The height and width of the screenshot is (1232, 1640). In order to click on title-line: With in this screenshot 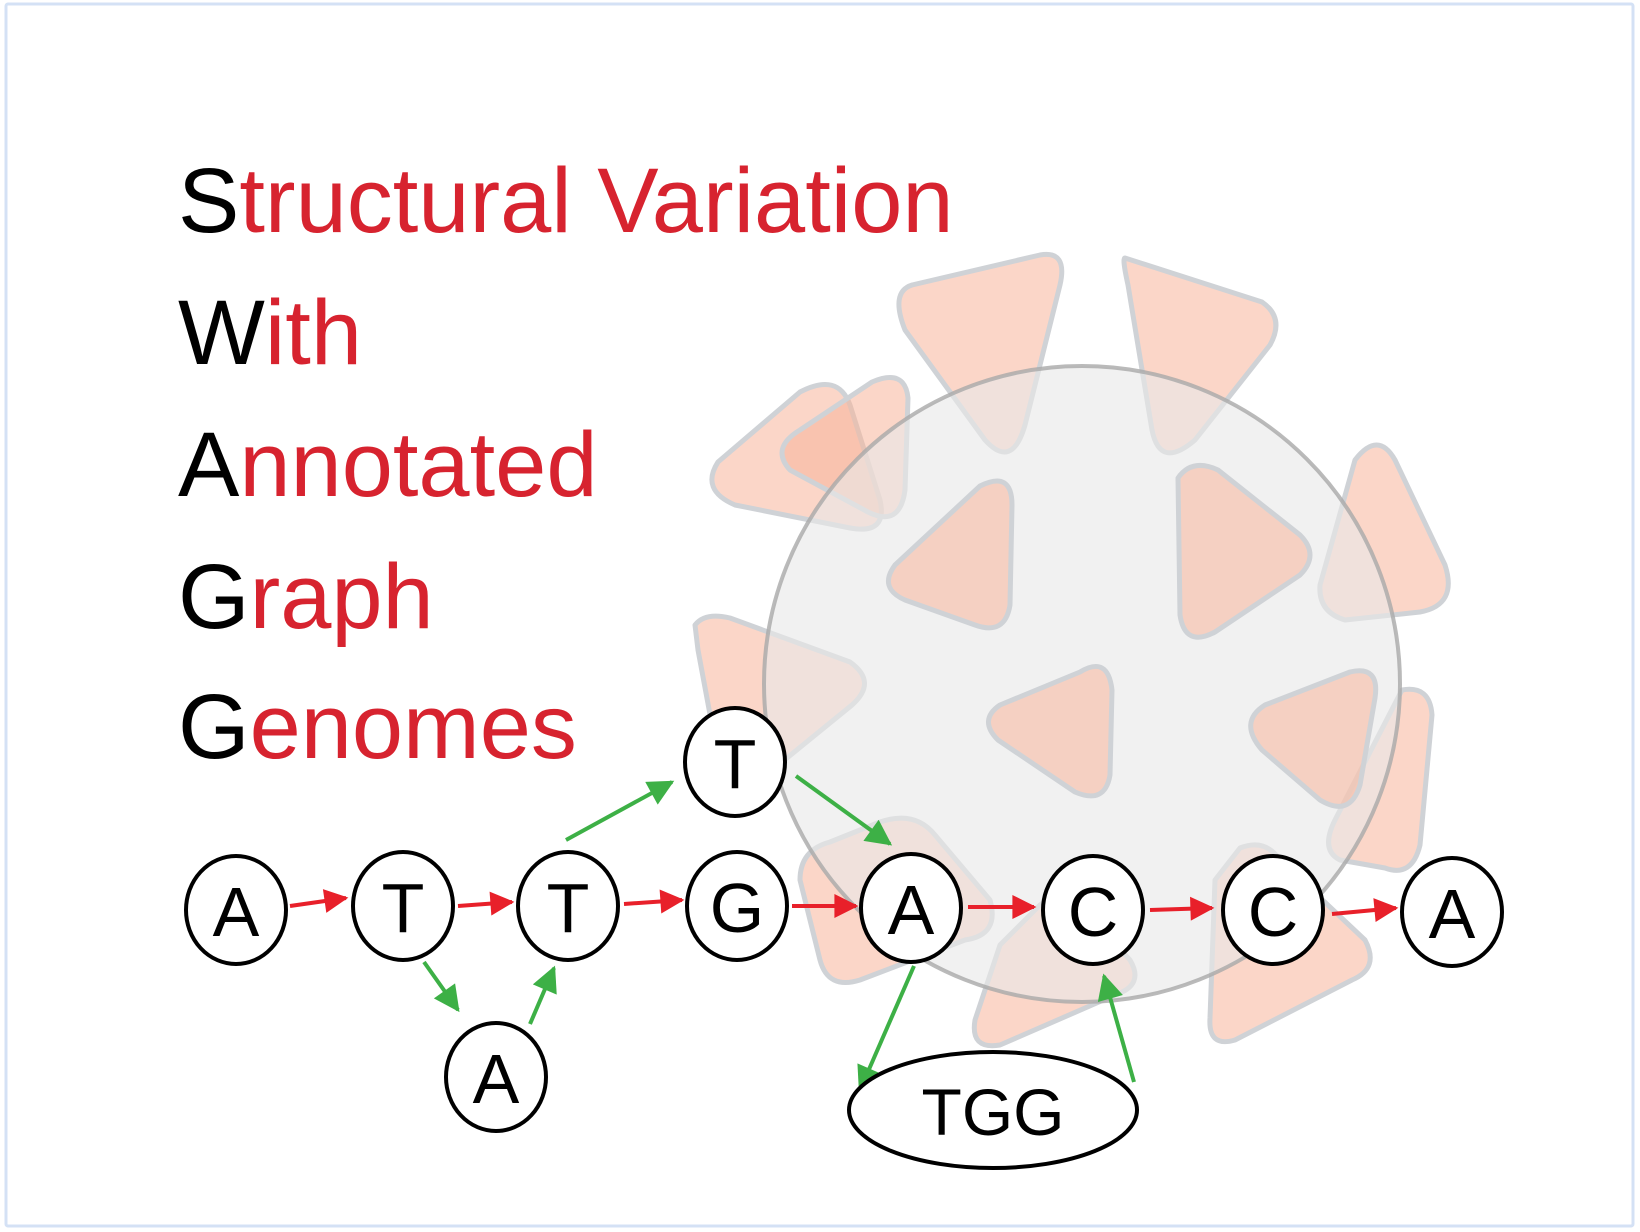, I will do `click(270, 333)`.